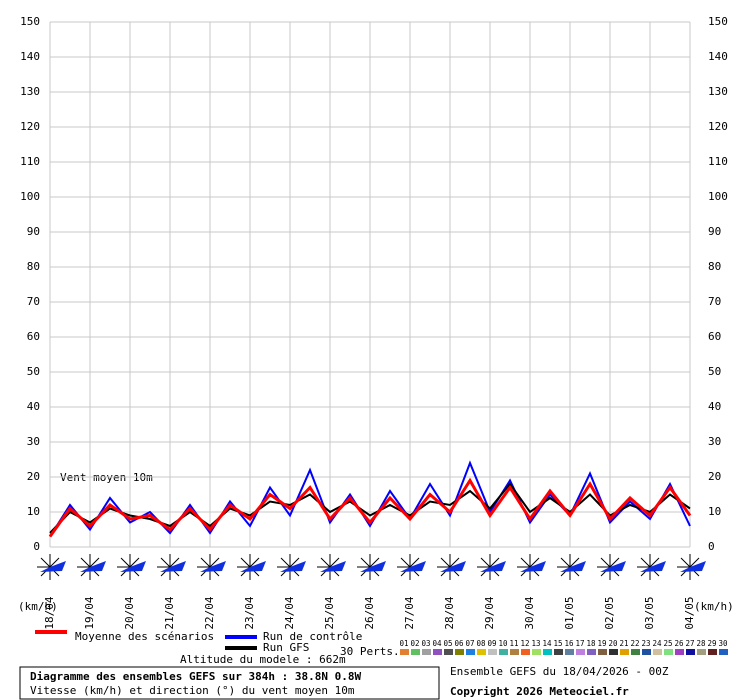  Describe the element at coordinates (30, 21) in the screenshot. I see `y-tick-label: 150` at that location.